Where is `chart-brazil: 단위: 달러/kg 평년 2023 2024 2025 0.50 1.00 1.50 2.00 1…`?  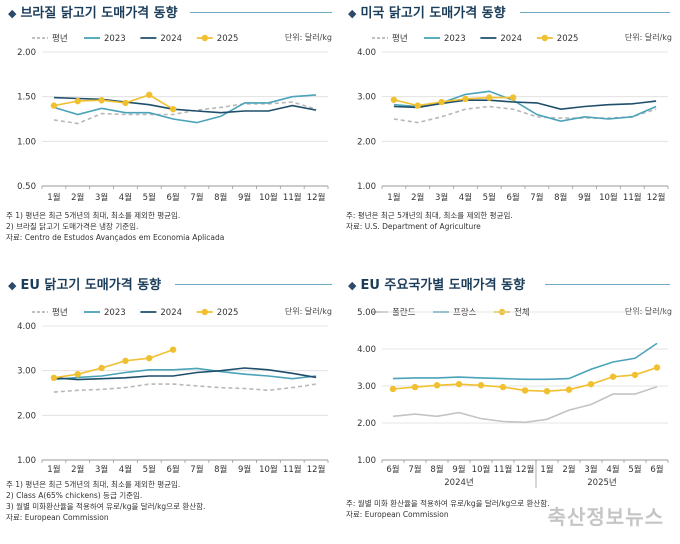
chart-brazil: 단위: 달러/kg 평년 2023 2024 2025 0.50 1.00 1.50 2.00 1… is located at coordinates (174, 117).